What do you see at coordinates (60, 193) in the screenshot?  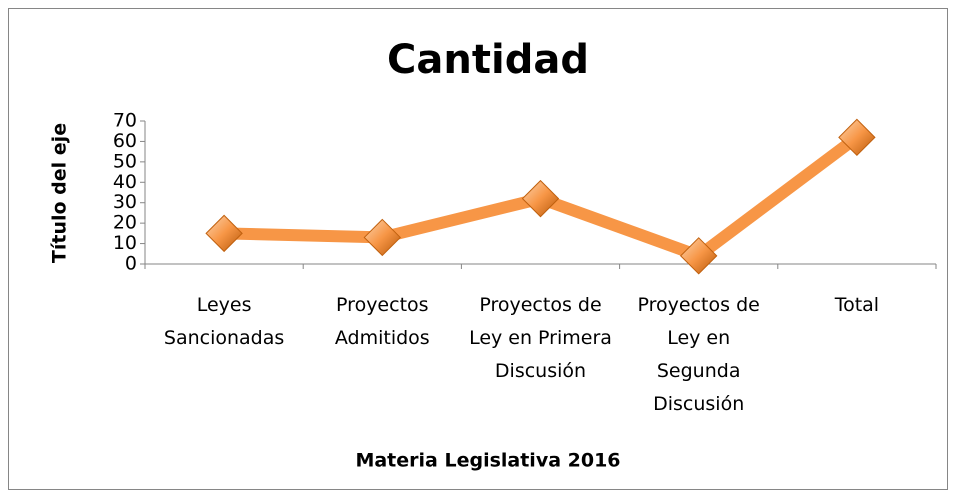 I see `y-axis-title: Título del eje` at bounding box center [60, 193].